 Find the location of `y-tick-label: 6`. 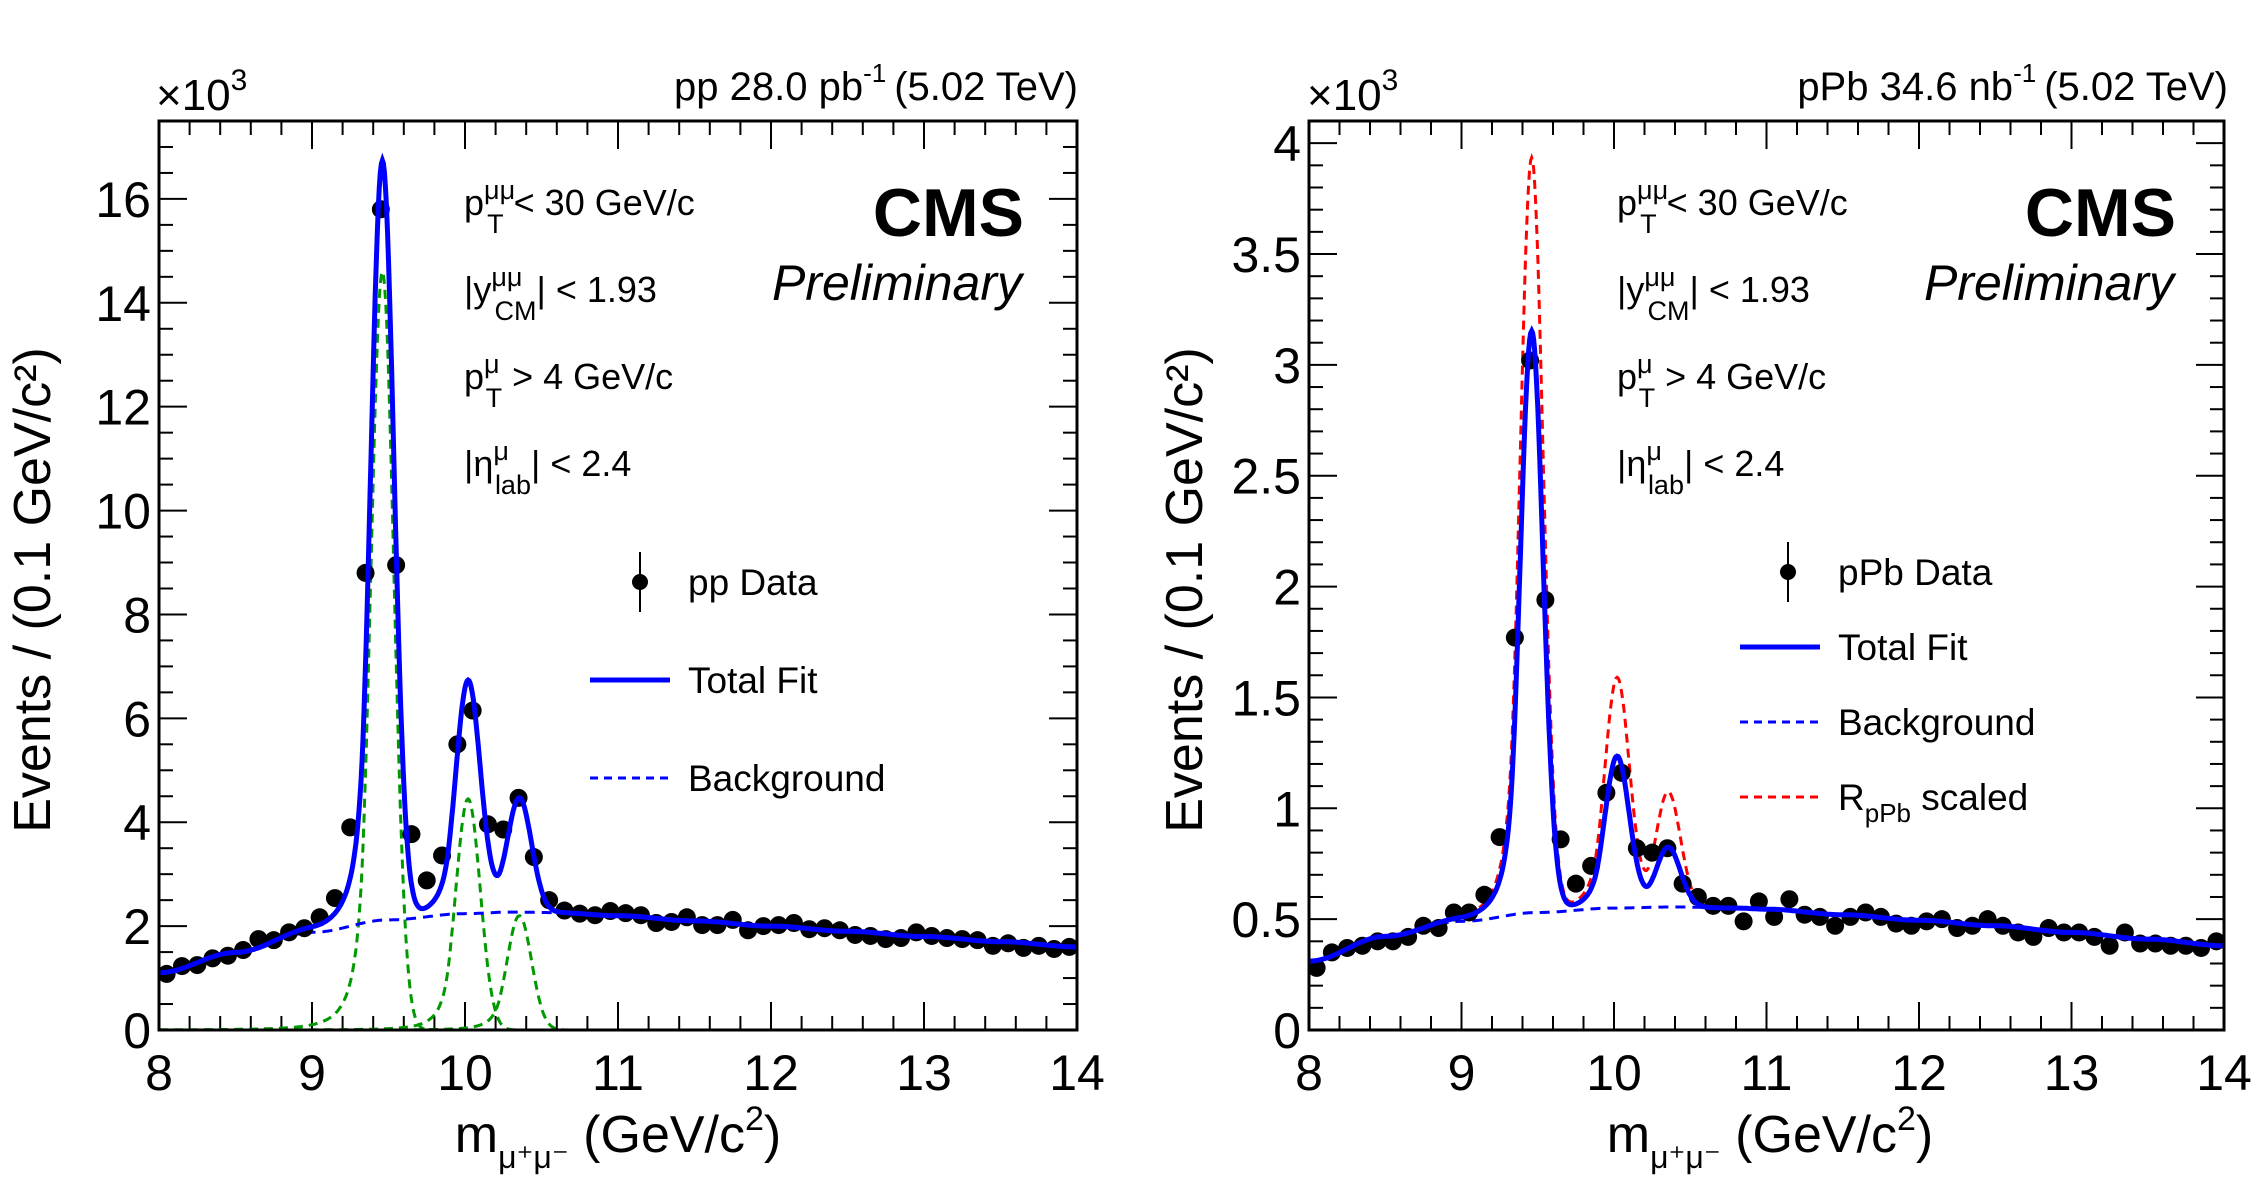

y-tick-label: 6 is located at coordinates (137, 719).